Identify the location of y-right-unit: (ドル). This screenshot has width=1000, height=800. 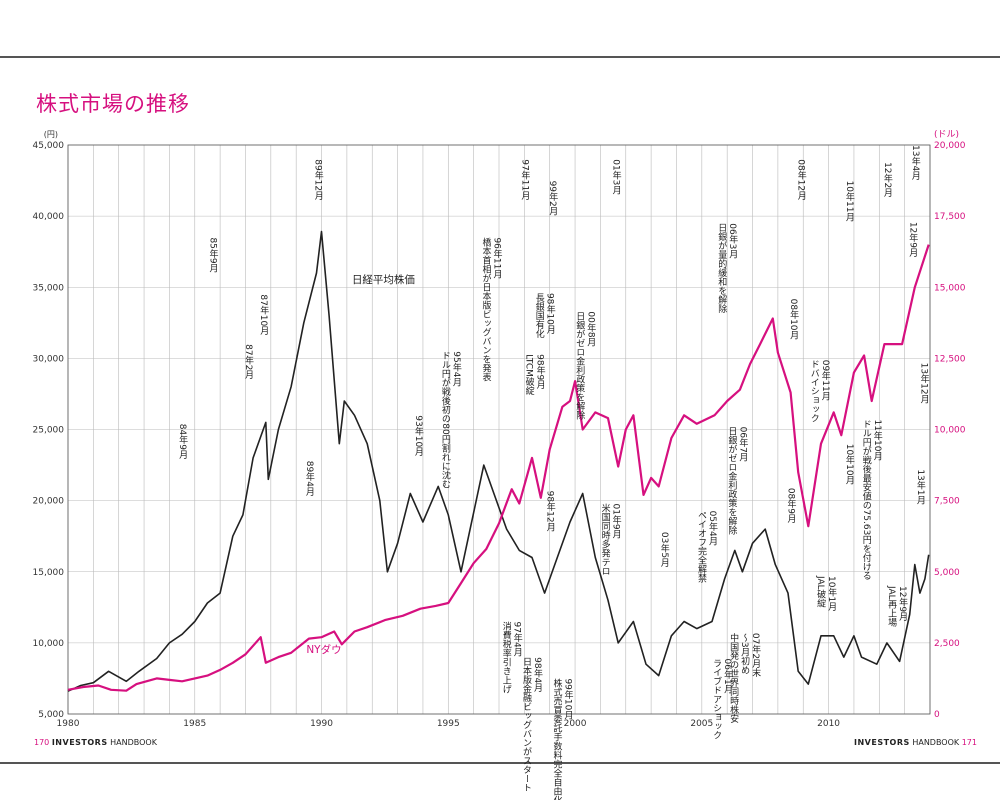
(946, 135).